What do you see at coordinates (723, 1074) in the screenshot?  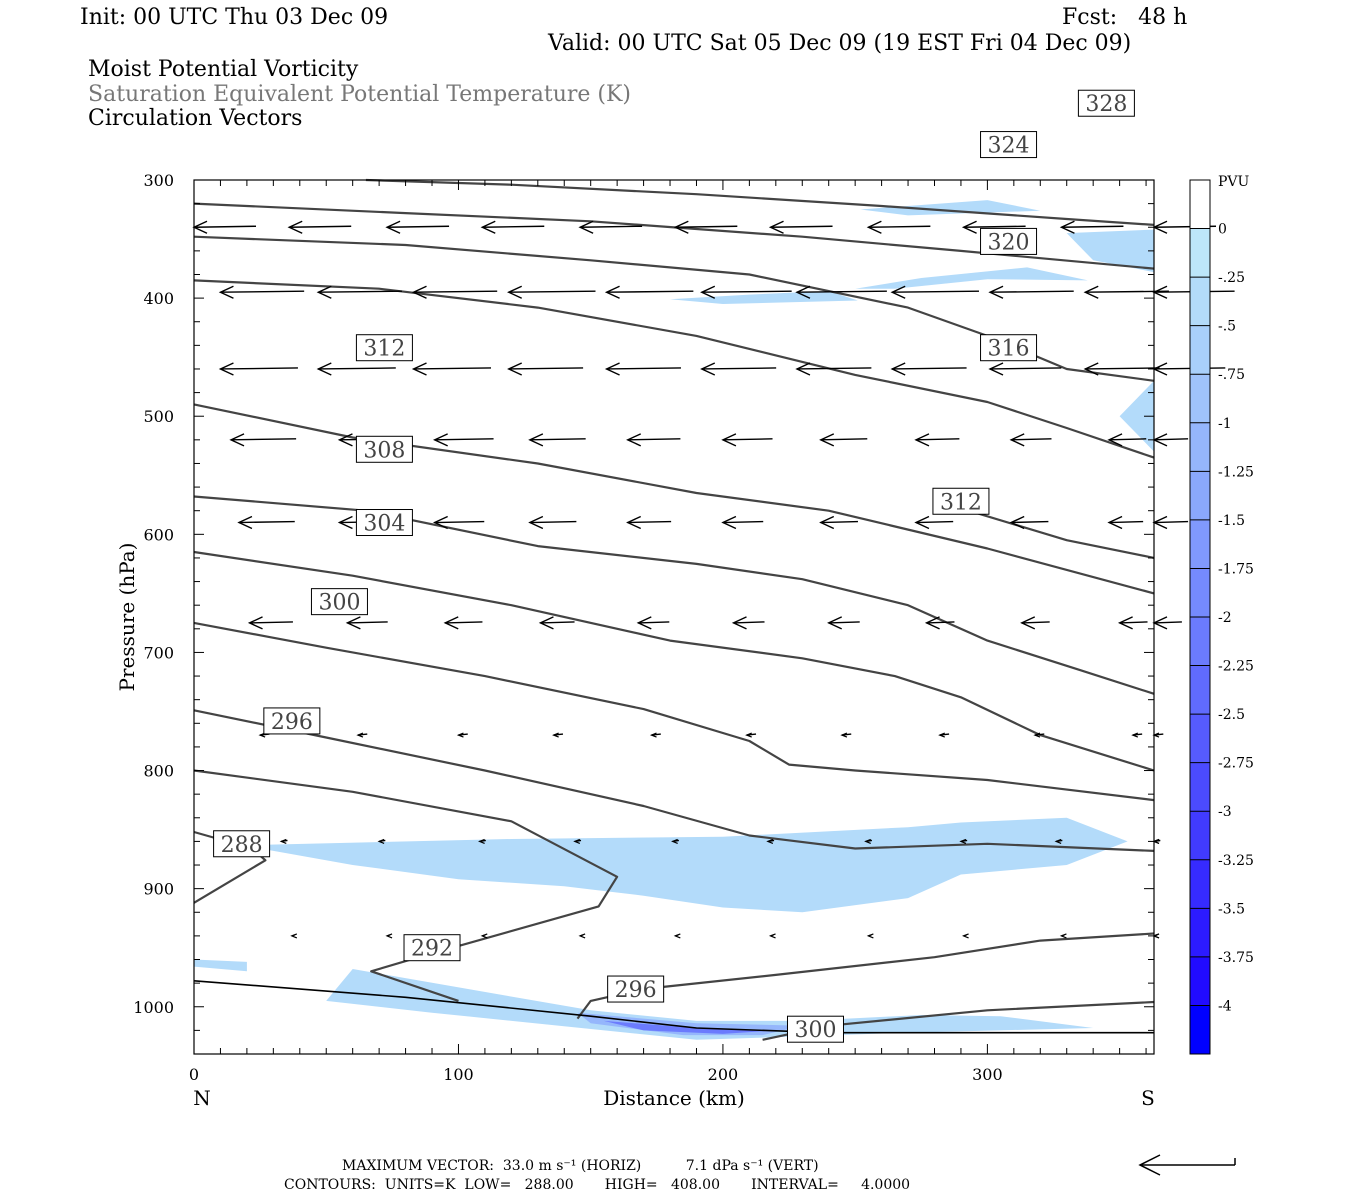 I see `x-tick-label: 200` at bounding box center [723, 1074].